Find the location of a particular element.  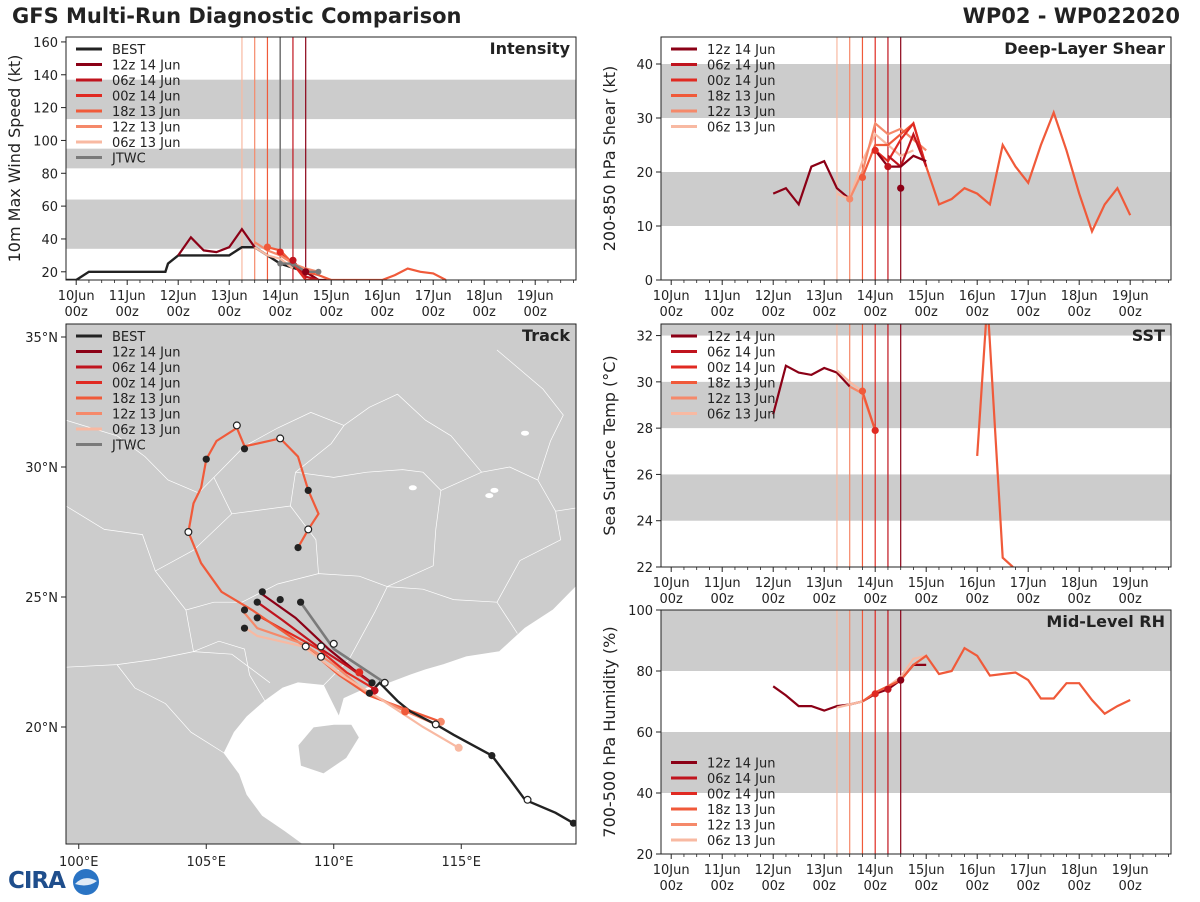

x-tick-label: 14Jun is located at coordinates (875, 870).